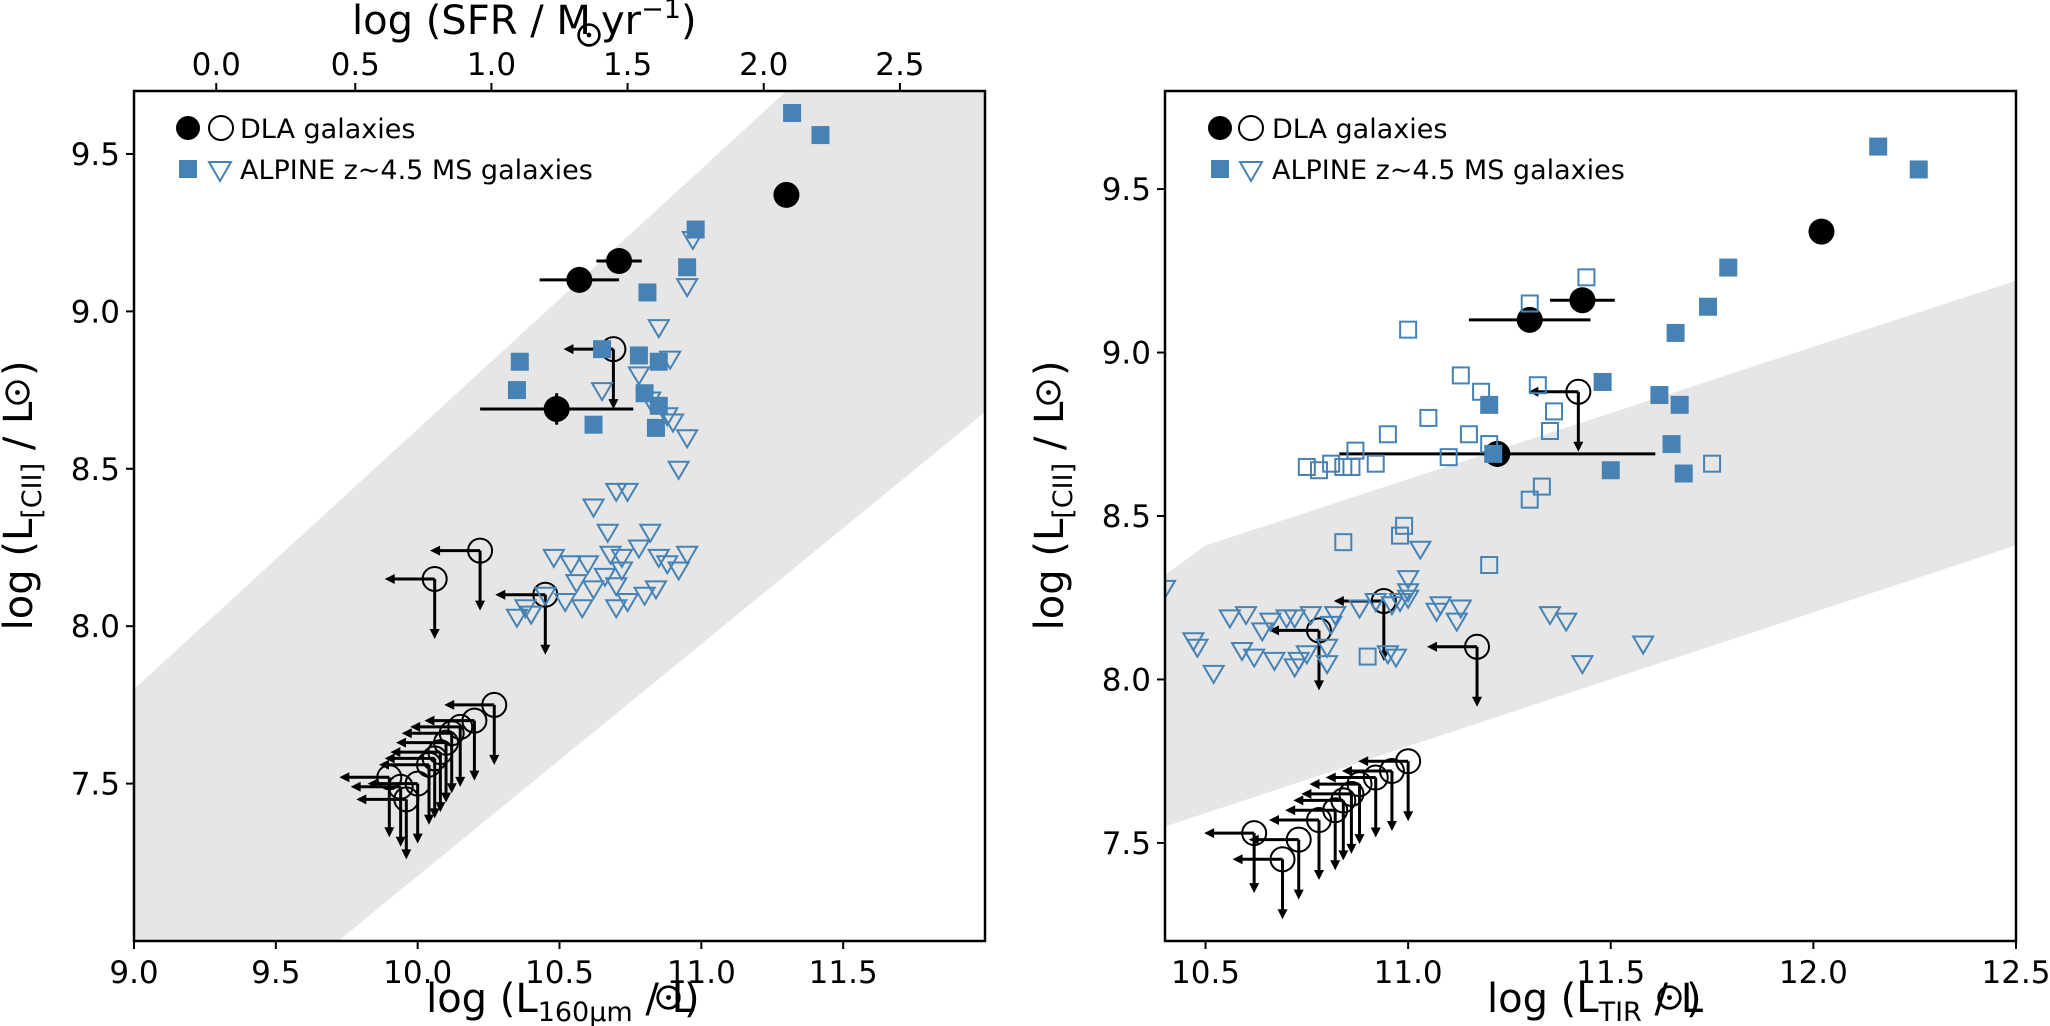 This screenshot has width=2050, height=1026. I want to click on legend-dla-label: DLA galaxies, so click(1359, 129).